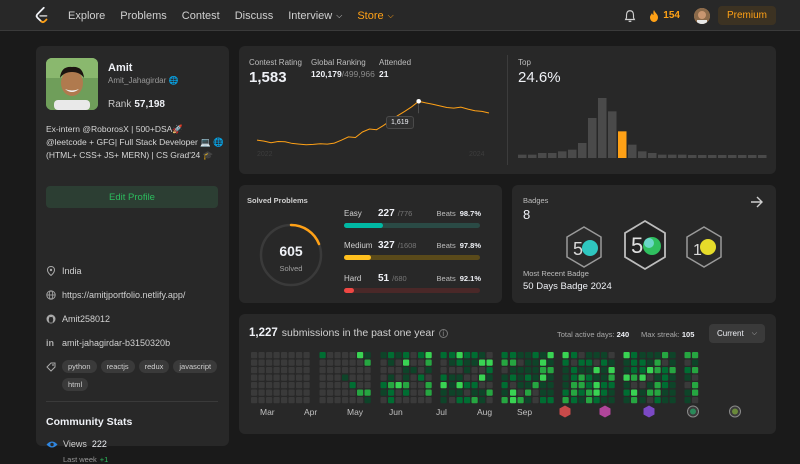  What do you see at coordinates (254, 15) in the screenshot?
I see `nav-discuss: Discuss` at bounding box center [254, 15].